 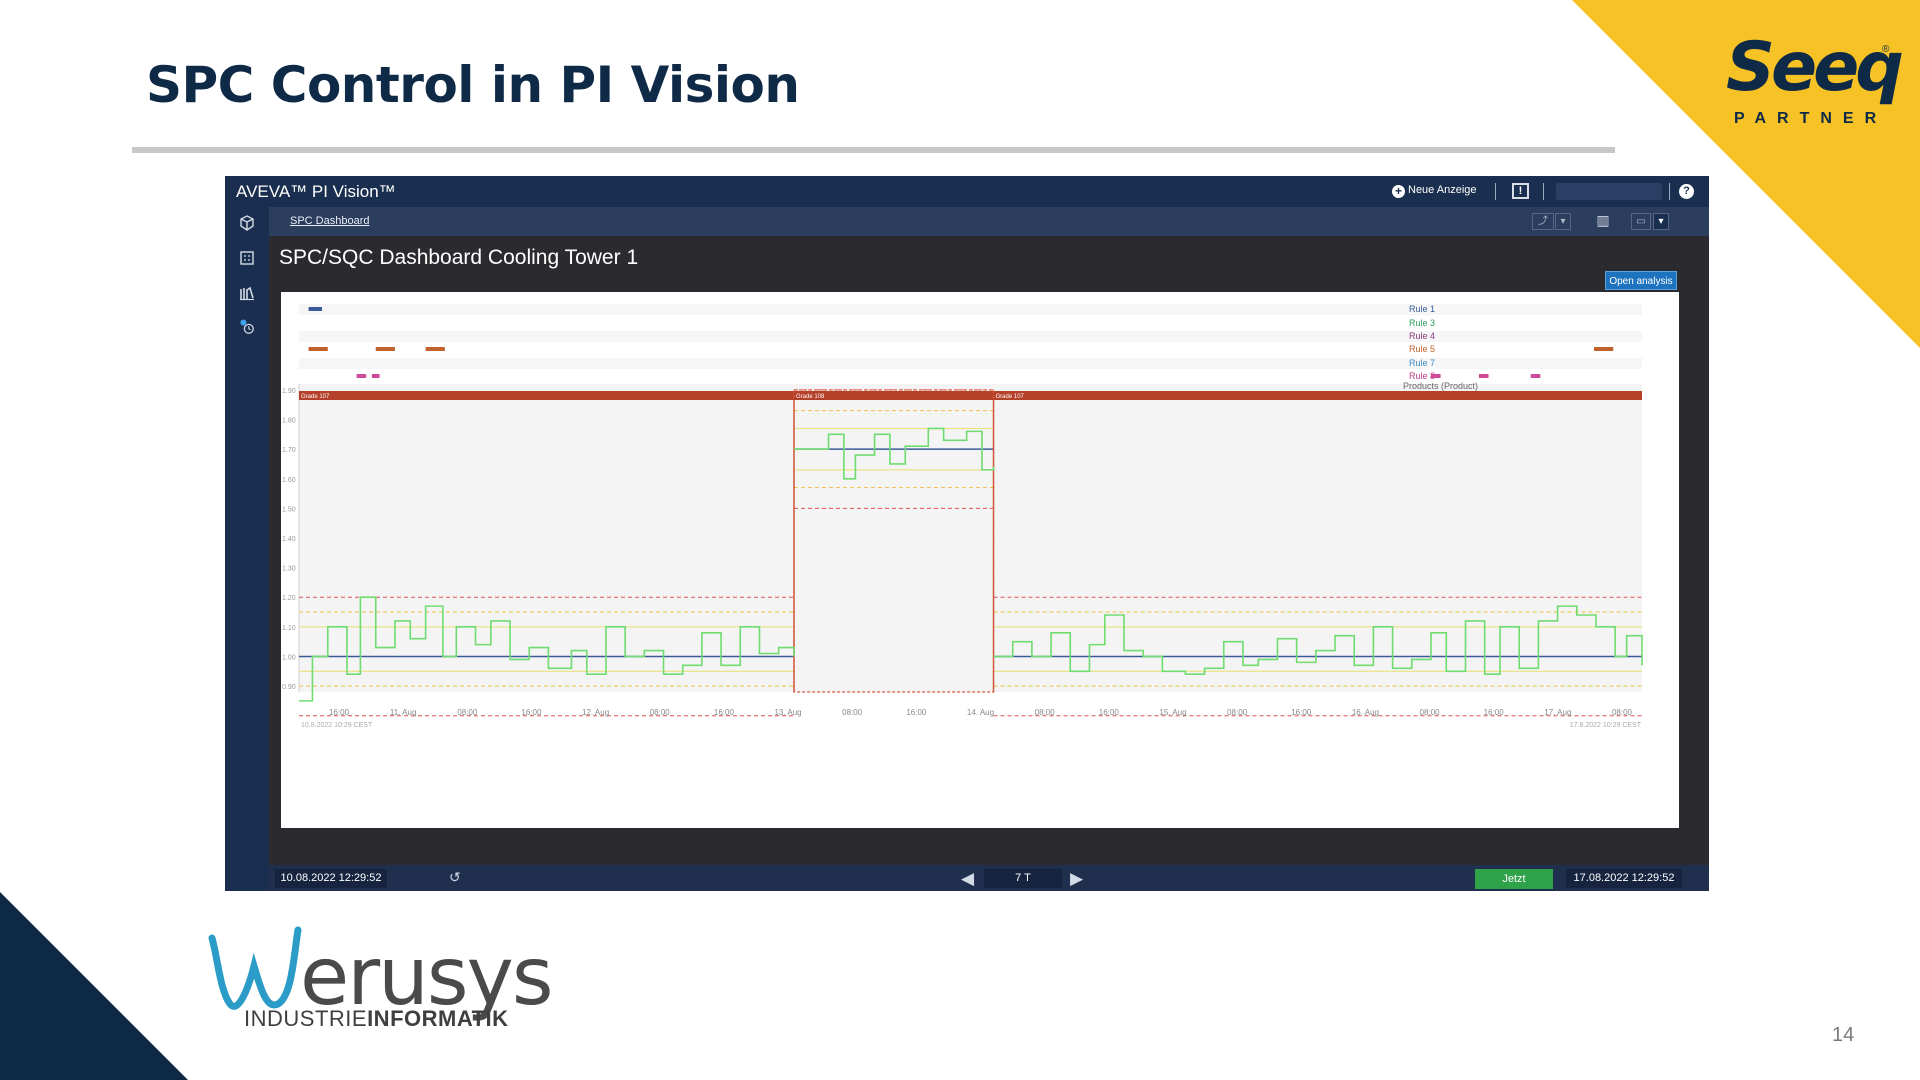 What do you see at coordinates (1442, 190) in the screenshot?
I see `new-display-label: Neue Anzeige` at bounding box center [1442, 190].